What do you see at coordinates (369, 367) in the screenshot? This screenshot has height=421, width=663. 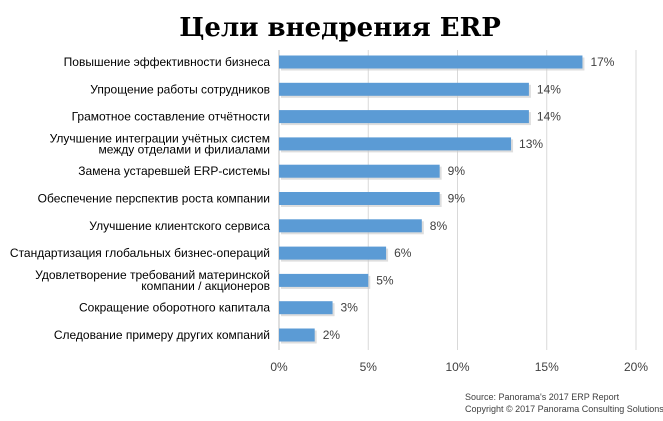 I see `x-tick-label: 5%` at bounding box center [369, 367].